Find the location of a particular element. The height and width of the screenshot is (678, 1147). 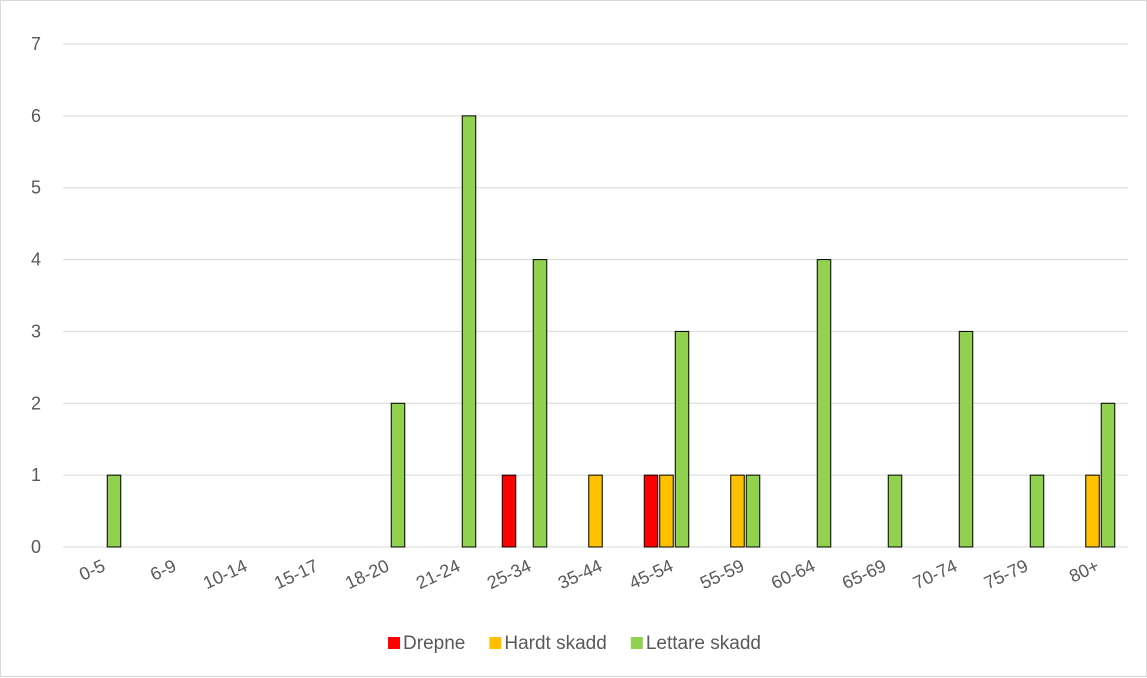

x-tick-label: 60-64 is located at coordinates (793, 574).